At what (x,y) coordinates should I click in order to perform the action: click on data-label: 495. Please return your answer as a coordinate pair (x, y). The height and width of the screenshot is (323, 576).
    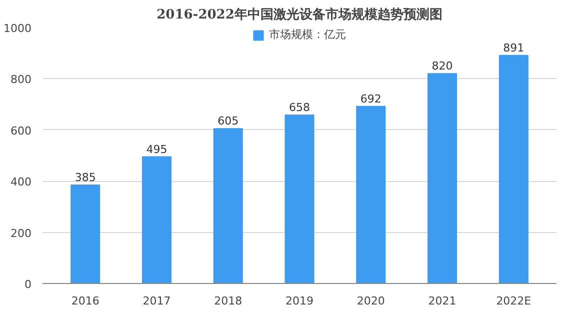
    Looking at the image, I should click on (157, 149).